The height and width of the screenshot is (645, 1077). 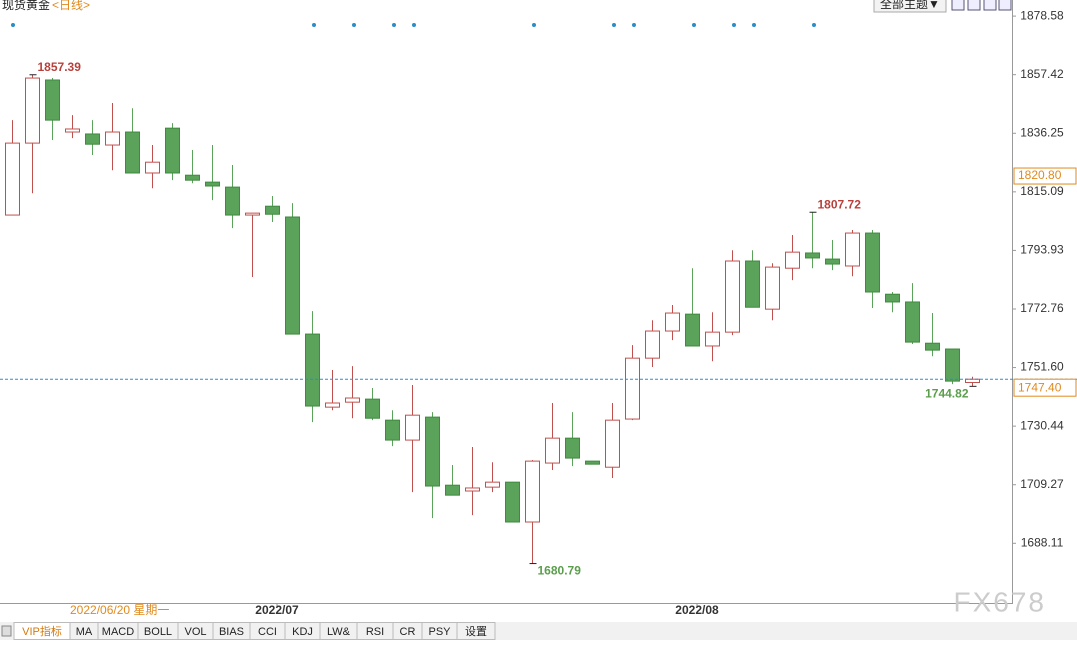 What do you see at coordinates (1042, 484) in the screenshot?
I see `y-tick-label: 1709.27` at bounding box center [1042, 484].